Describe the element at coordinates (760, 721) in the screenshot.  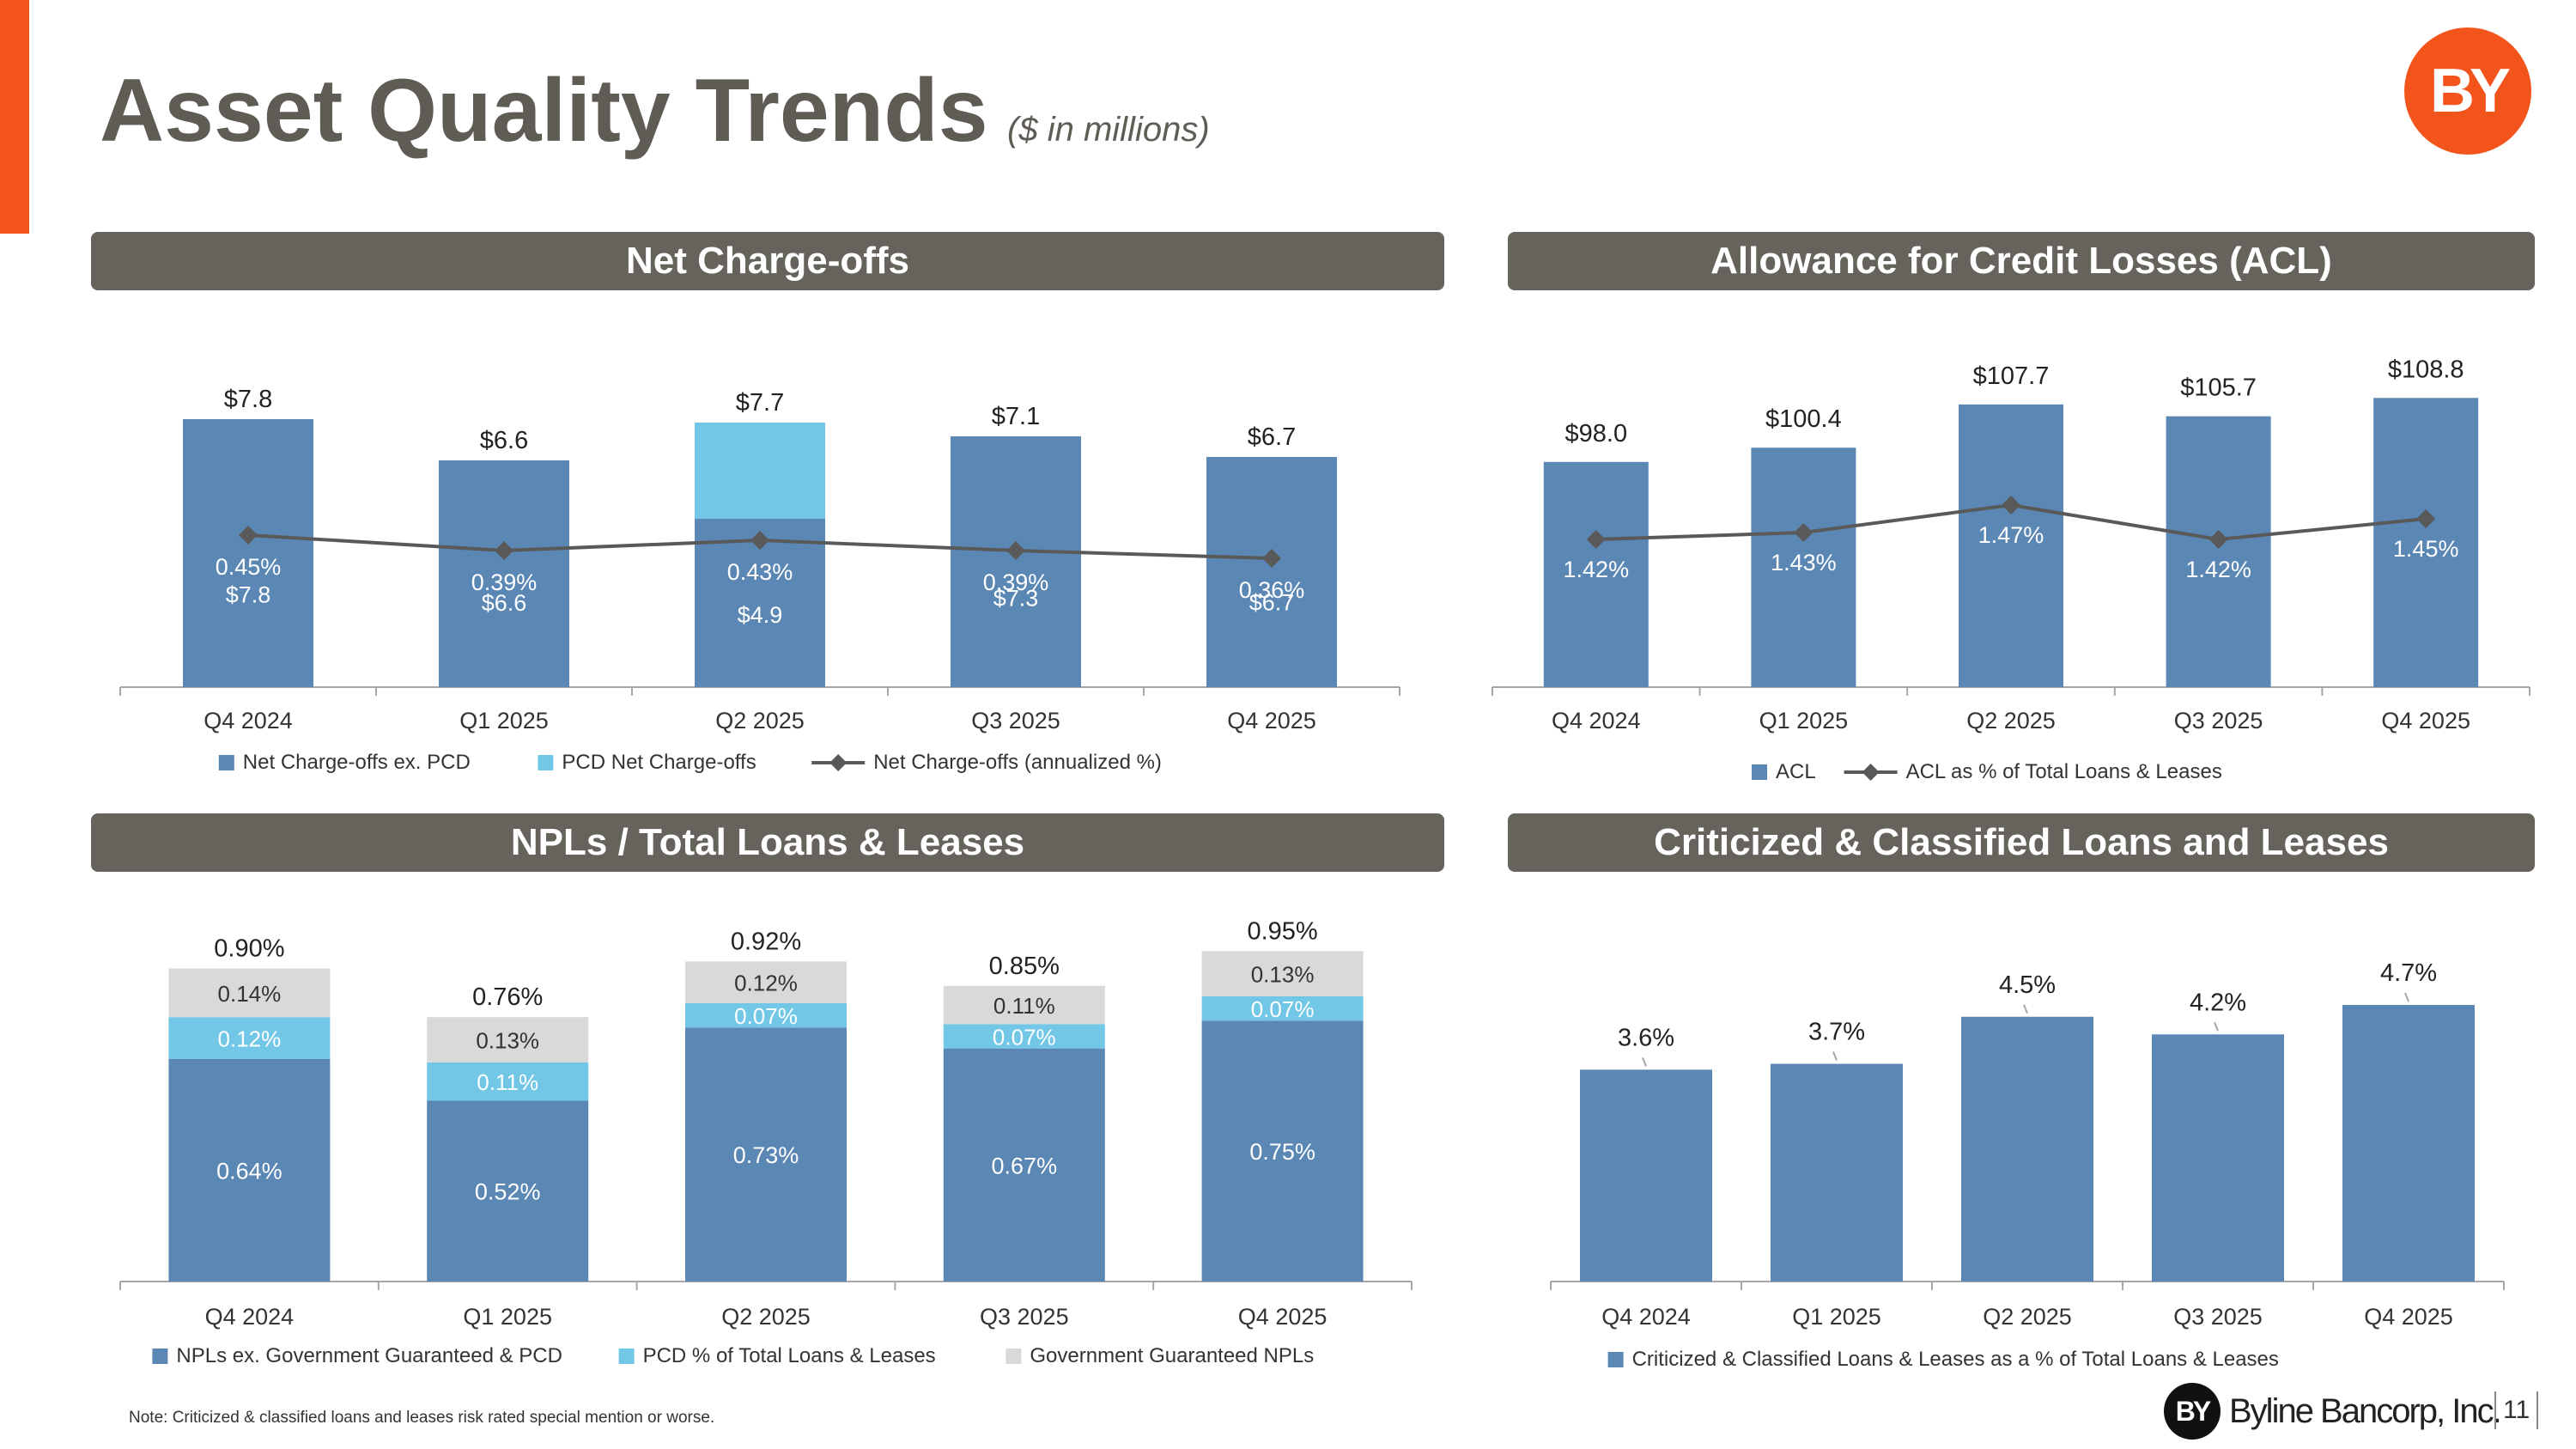
I see `nco-category-label: Q2 2025` at that location.